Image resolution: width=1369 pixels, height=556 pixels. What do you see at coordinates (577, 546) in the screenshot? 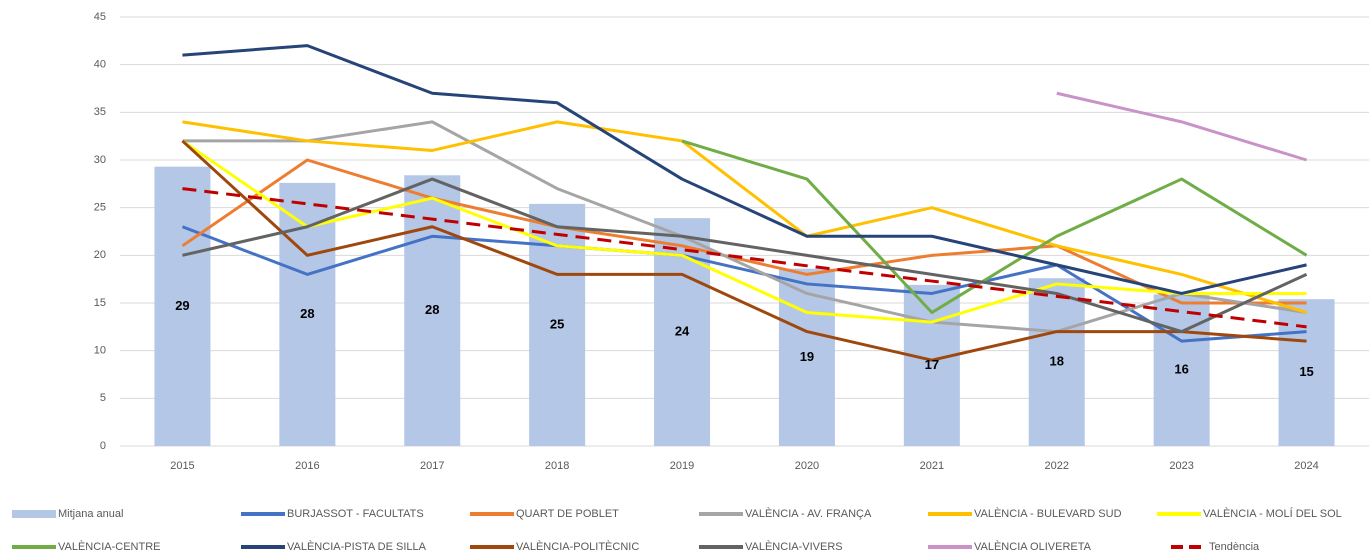
I see `legend-label: VALÈNCIA-POLITÈCNIC` at bounding box center [577, 546].